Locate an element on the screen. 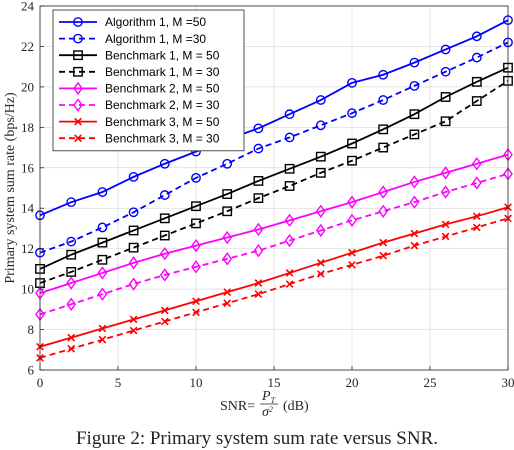  y-tick-label: 22 is located at coordinates (27, 46).